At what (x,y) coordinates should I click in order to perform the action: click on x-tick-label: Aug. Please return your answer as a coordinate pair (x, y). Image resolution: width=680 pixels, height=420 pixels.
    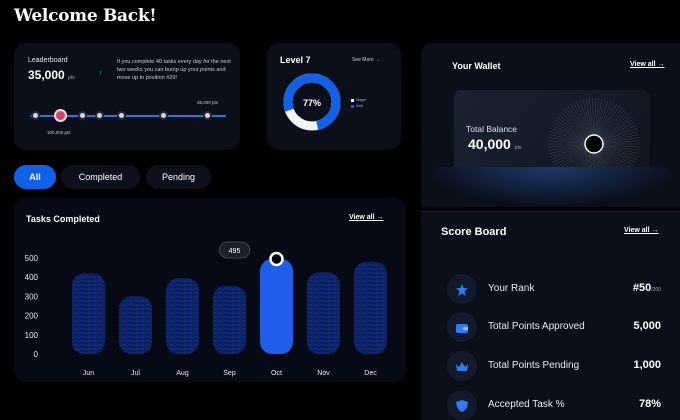
    Looking at the image, I should click on (182, 373).